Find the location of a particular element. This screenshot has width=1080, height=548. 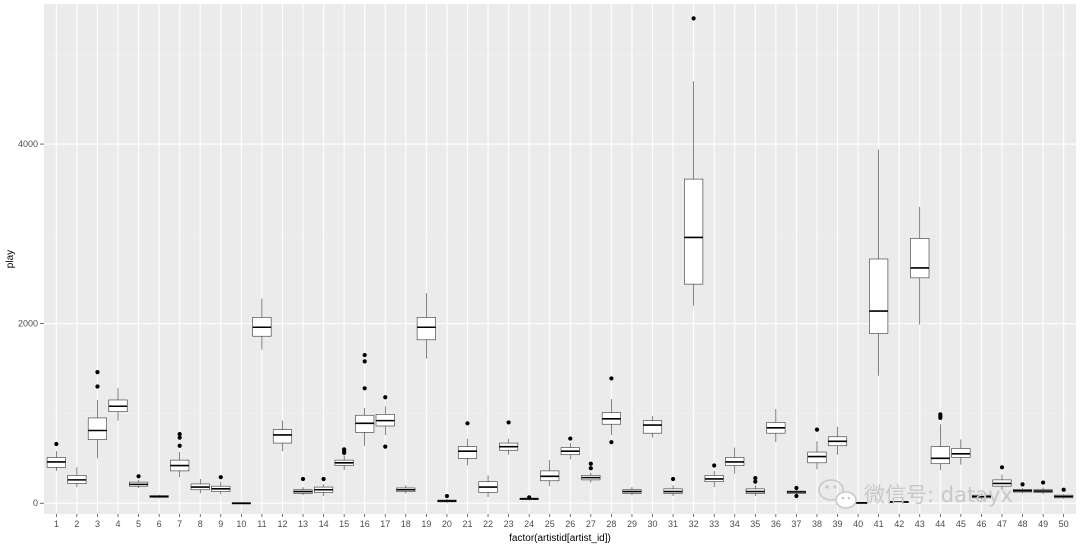

x-tick-label: 20 is located at coordinates (447, 524).